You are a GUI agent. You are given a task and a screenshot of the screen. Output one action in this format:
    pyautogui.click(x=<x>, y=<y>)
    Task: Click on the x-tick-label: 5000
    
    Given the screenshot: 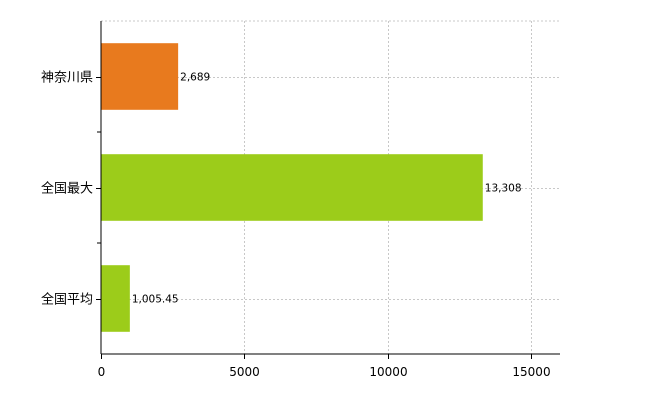 What is the action you would take?
    pyautogui.click(x=244, y=372)
    